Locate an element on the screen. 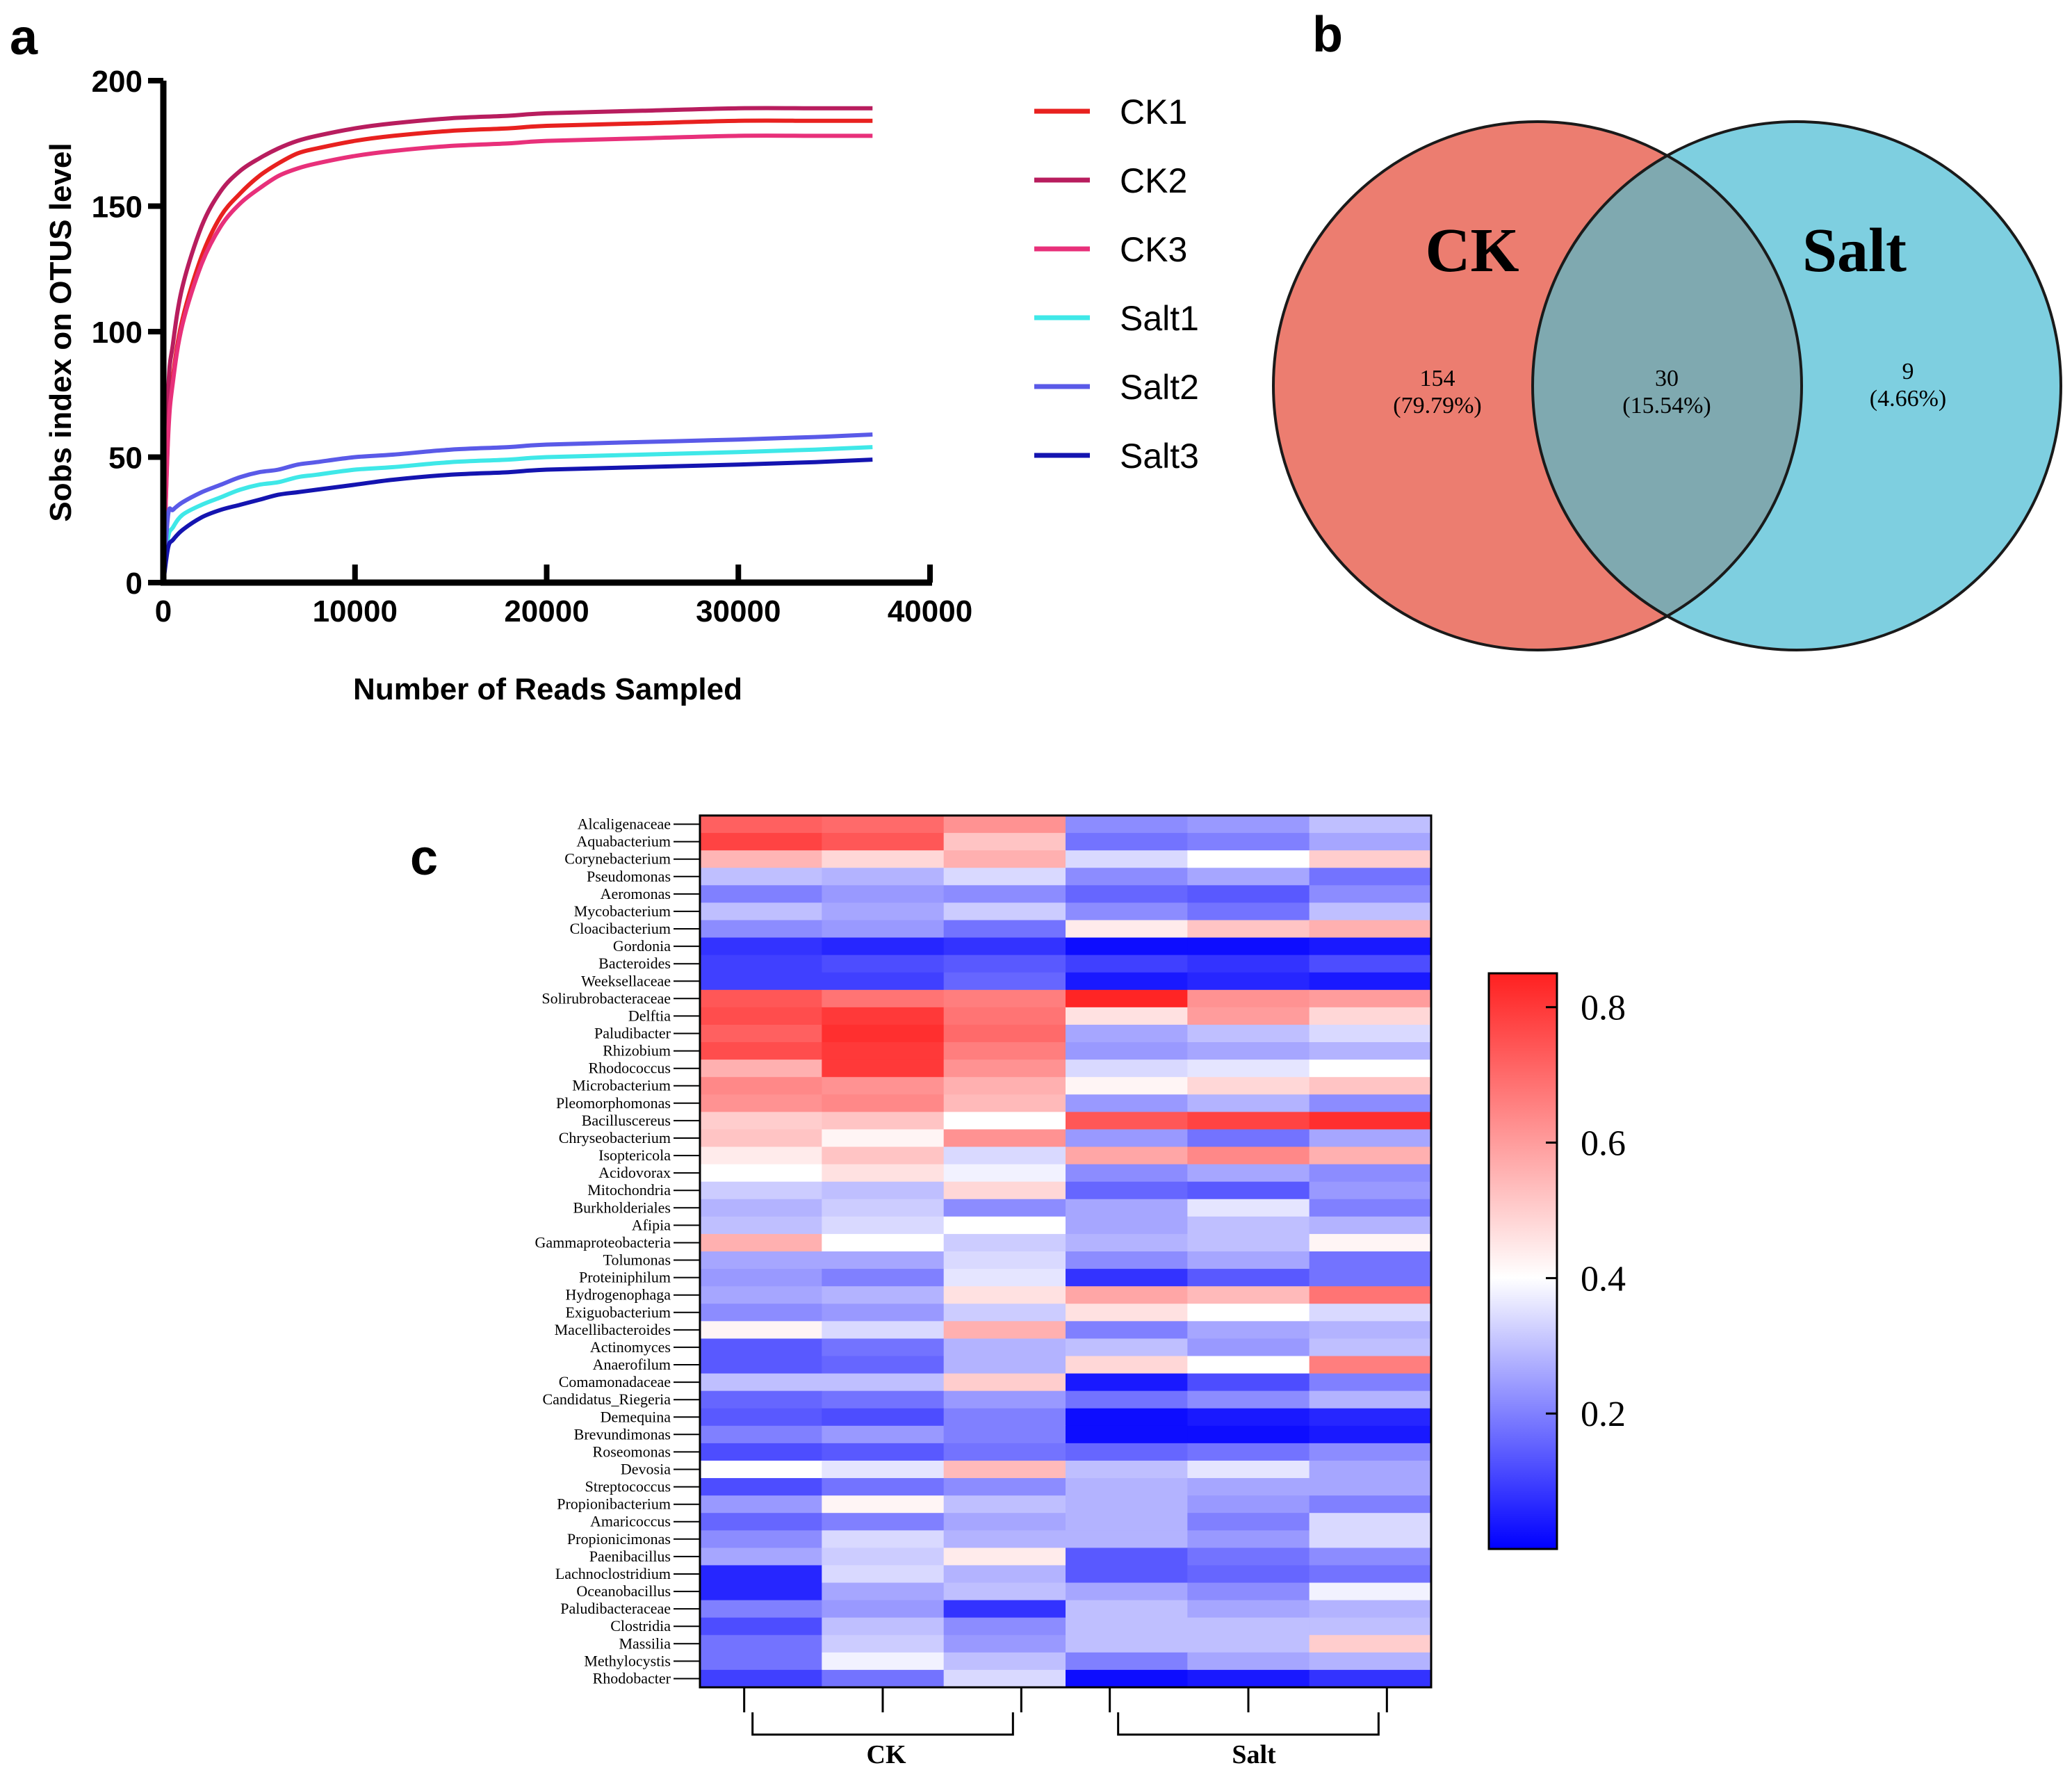 The height and width of the screenshot is (1777, 2072). y-tick-label: 200 is located at coordinates (117, 82).